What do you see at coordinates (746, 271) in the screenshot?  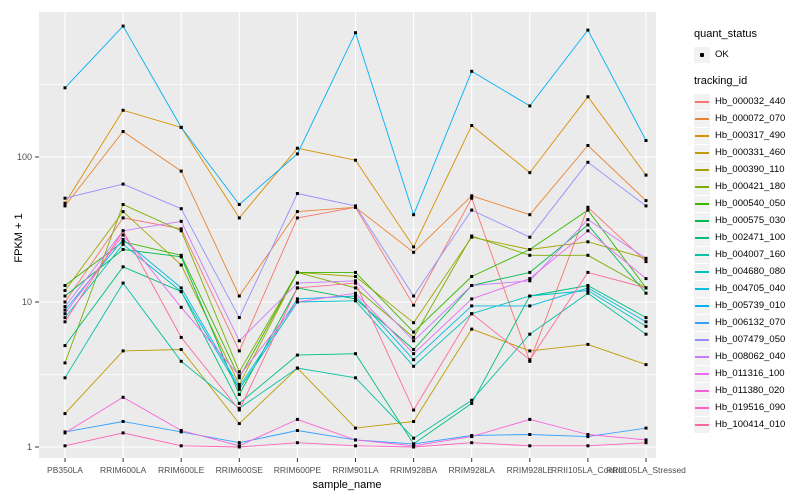 I see `legend-item-Hb_004680_080: Hb_004680_080` at bounding box center [746, 271].